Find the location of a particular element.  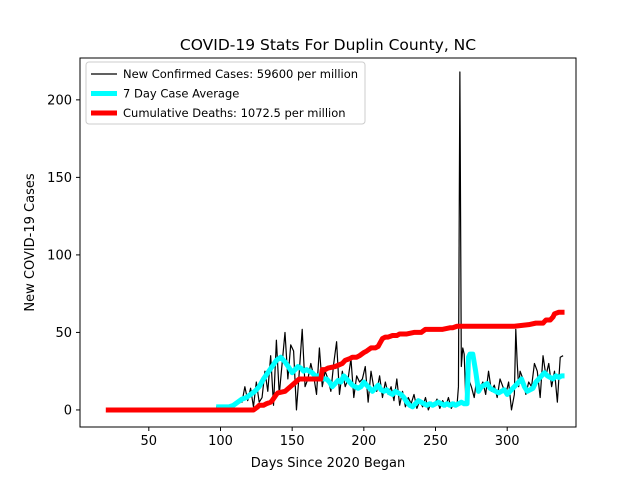

y-tick-label: 200 is located at coordinates (59, 100).